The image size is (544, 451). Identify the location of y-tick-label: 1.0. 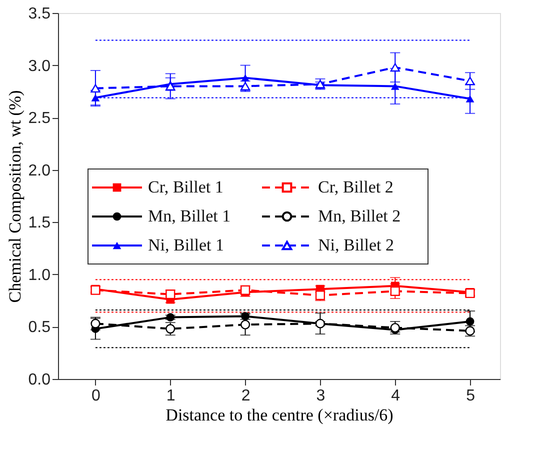
(39, 275).